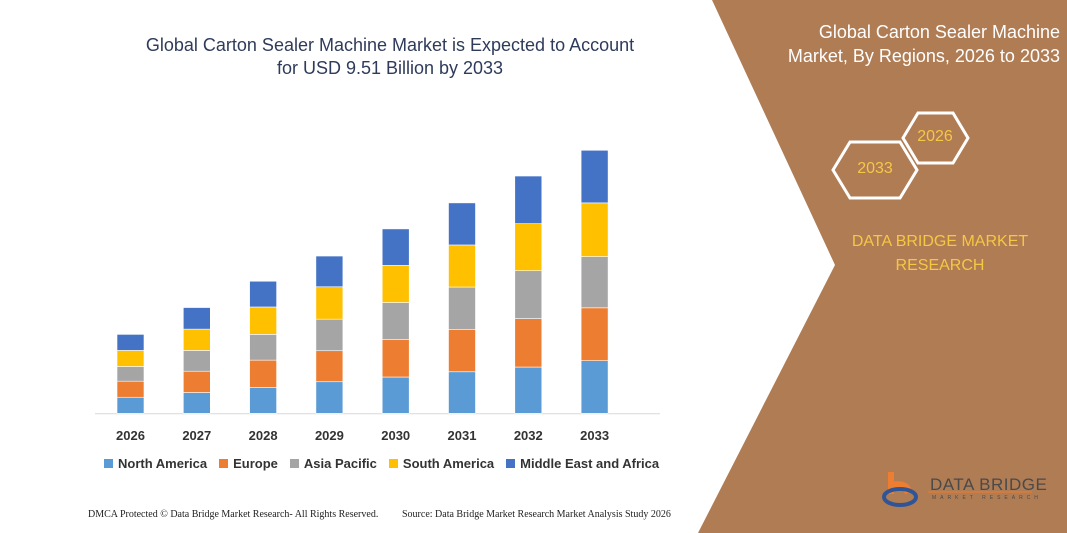  Describe the element at coordinates (462, 308) in the screenshot. I see `bar-2031-asia-pacific` at that location.